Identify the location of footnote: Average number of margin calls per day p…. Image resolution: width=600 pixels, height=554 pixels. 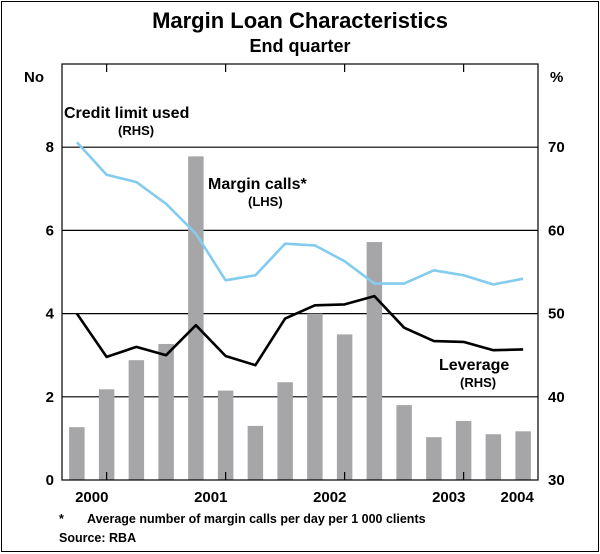
(256, 519).